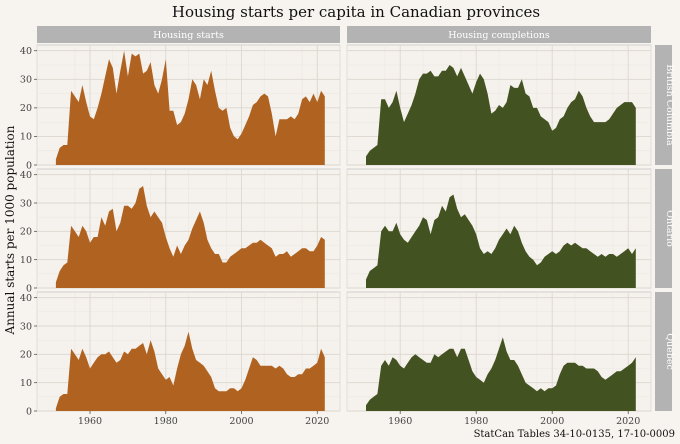 This screenshot has height=444, width=680. I want to click on area-series-british-columbia-housing-completions, so click(501, 115).